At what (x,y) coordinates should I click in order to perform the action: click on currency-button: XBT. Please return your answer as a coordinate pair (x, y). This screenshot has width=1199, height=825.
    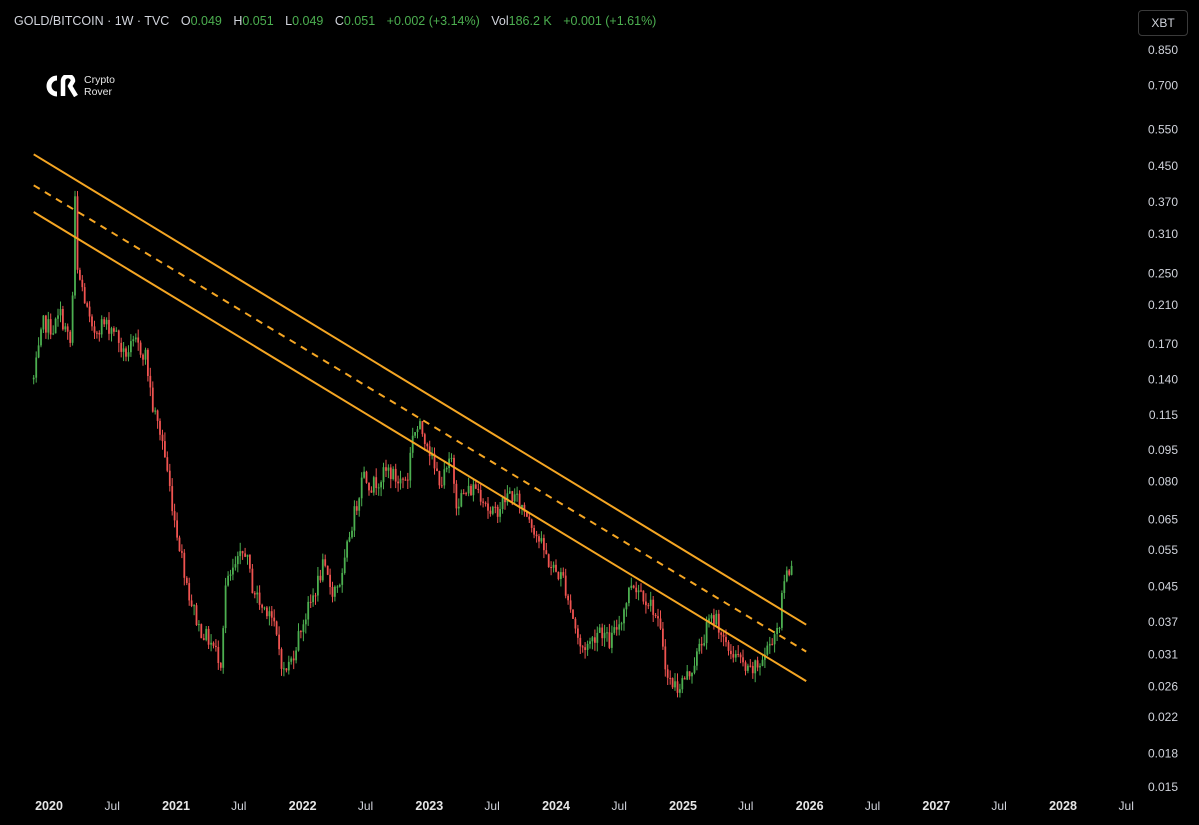
    Looking at the image, I should click on (1163, 23).